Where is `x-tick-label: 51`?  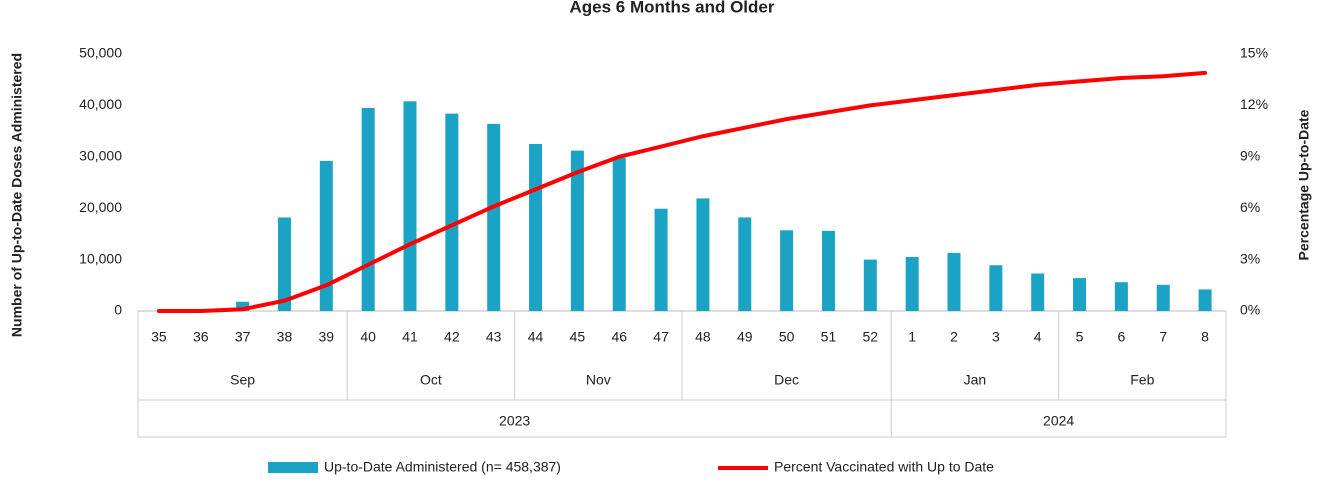
x-tick-label: 51 is located at coordinates (829, 337).